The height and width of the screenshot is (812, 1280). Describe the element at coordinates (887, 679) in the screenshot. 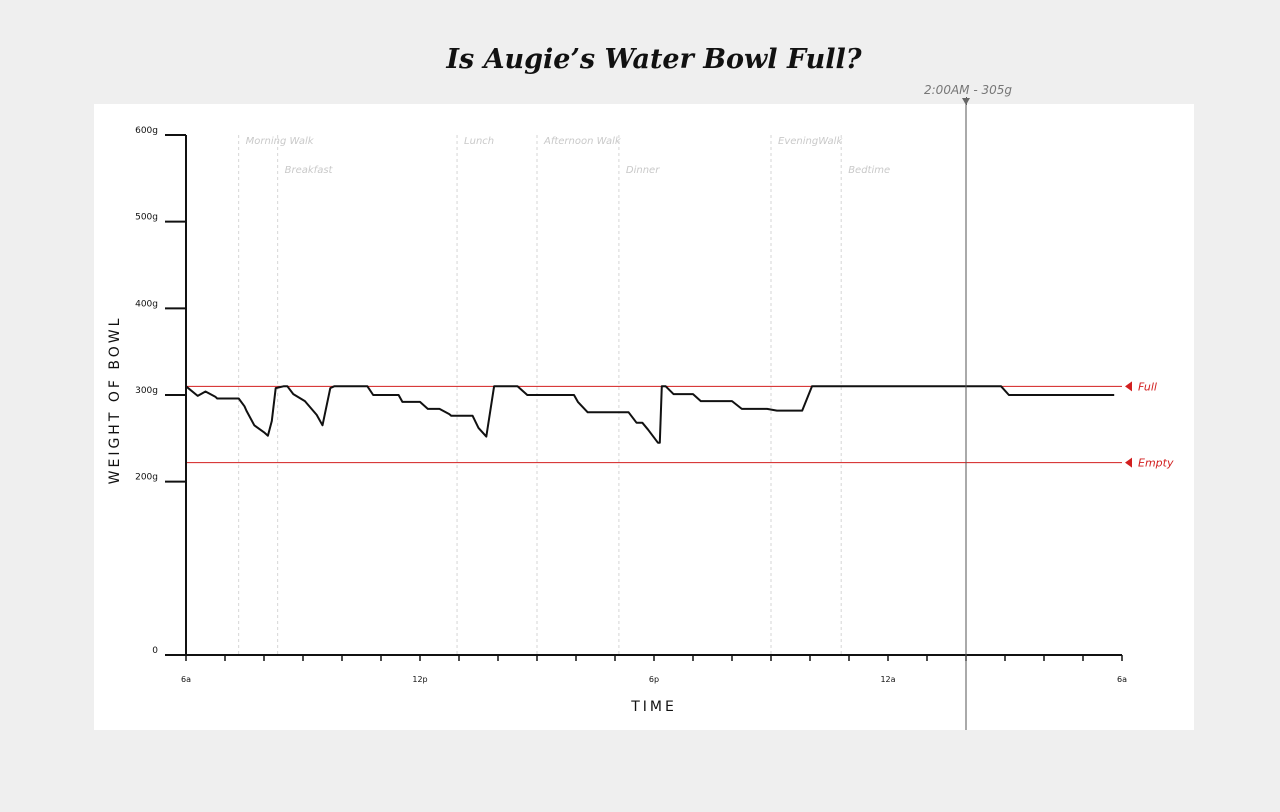

I see `x-tick-label: 12a` at that location.